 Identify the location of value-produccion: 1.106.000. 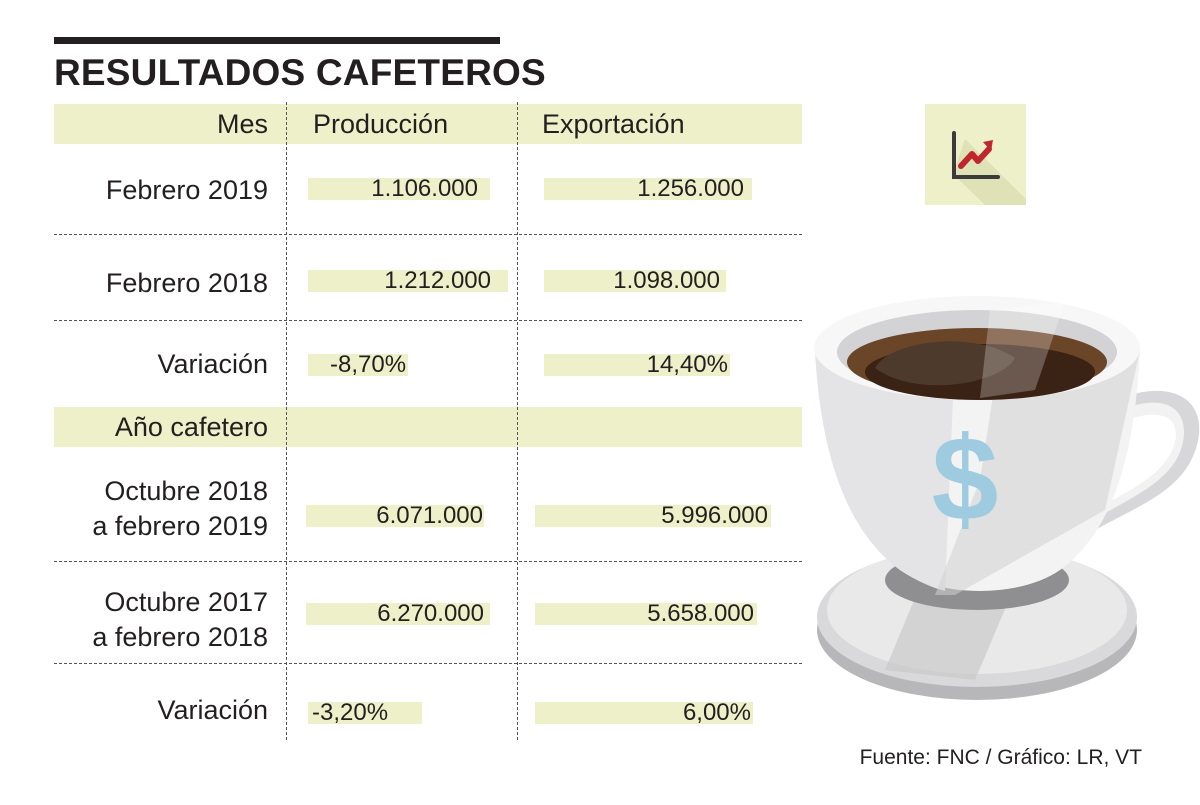
(424, 188).